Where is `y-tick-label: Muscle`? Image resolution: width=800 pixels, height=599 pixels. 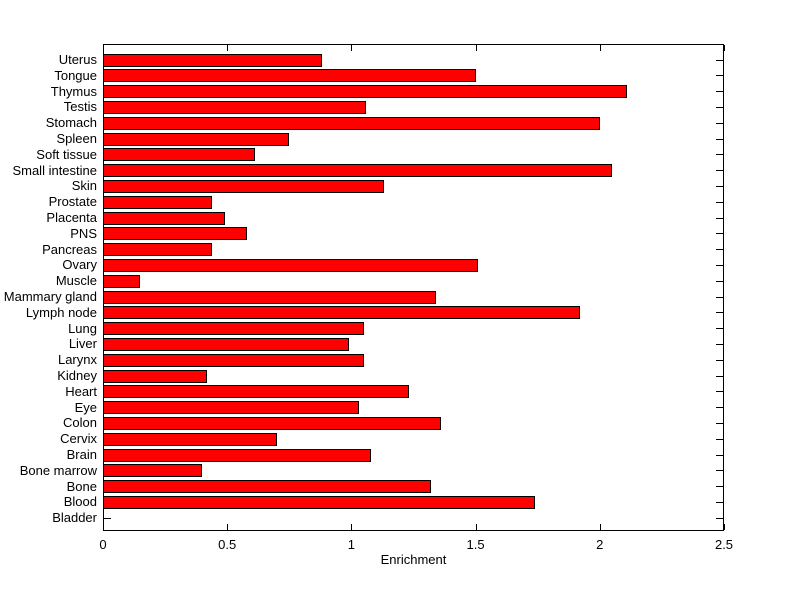 y-tick-label: Muscle is located at coordinates (76, 281).